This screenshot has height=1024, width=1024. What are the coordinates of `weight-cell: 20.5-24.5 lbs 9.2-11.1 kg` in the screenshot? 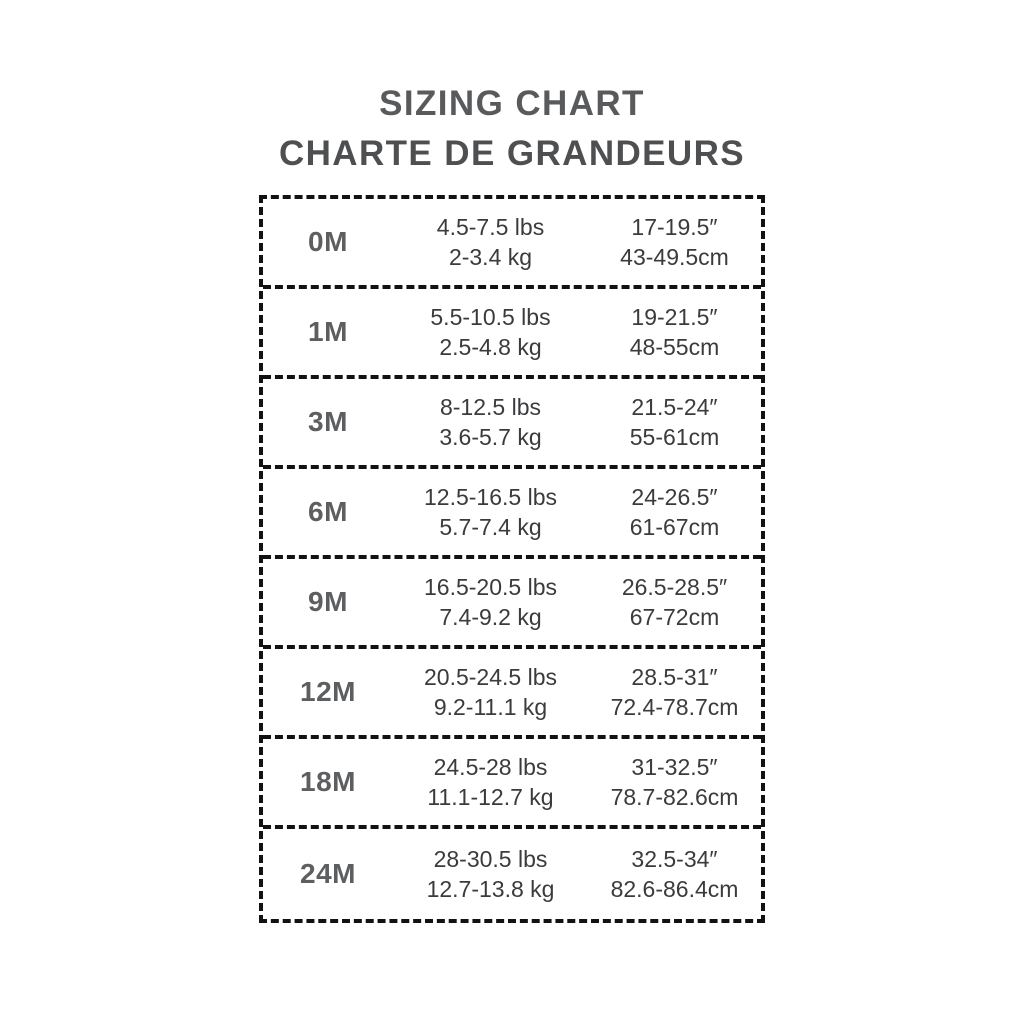 It's located at (490, 692).